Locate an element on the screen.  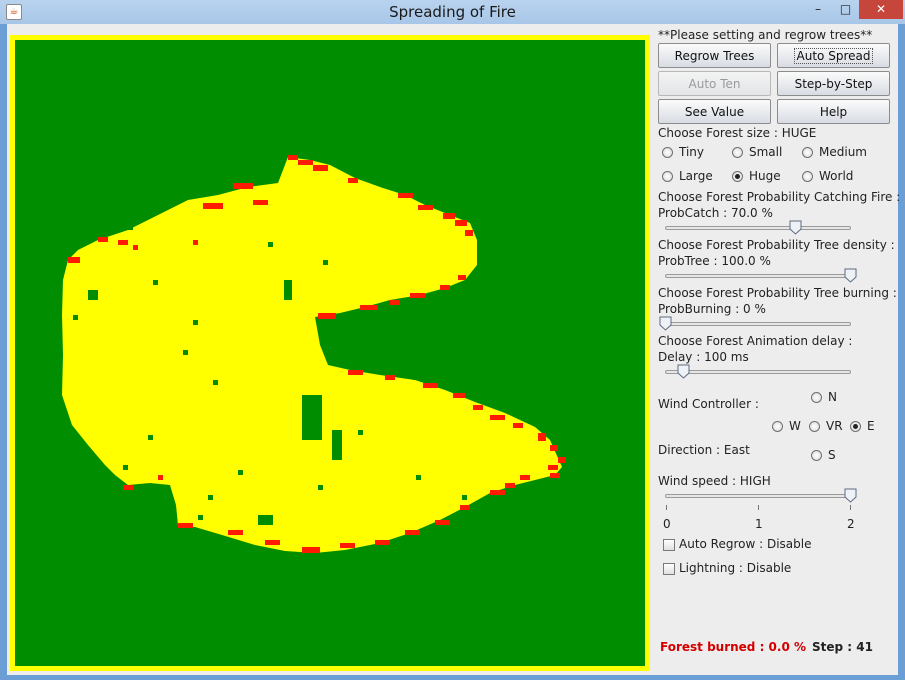
size-label-tiny: Tiny is located at coordinates (692, 152).